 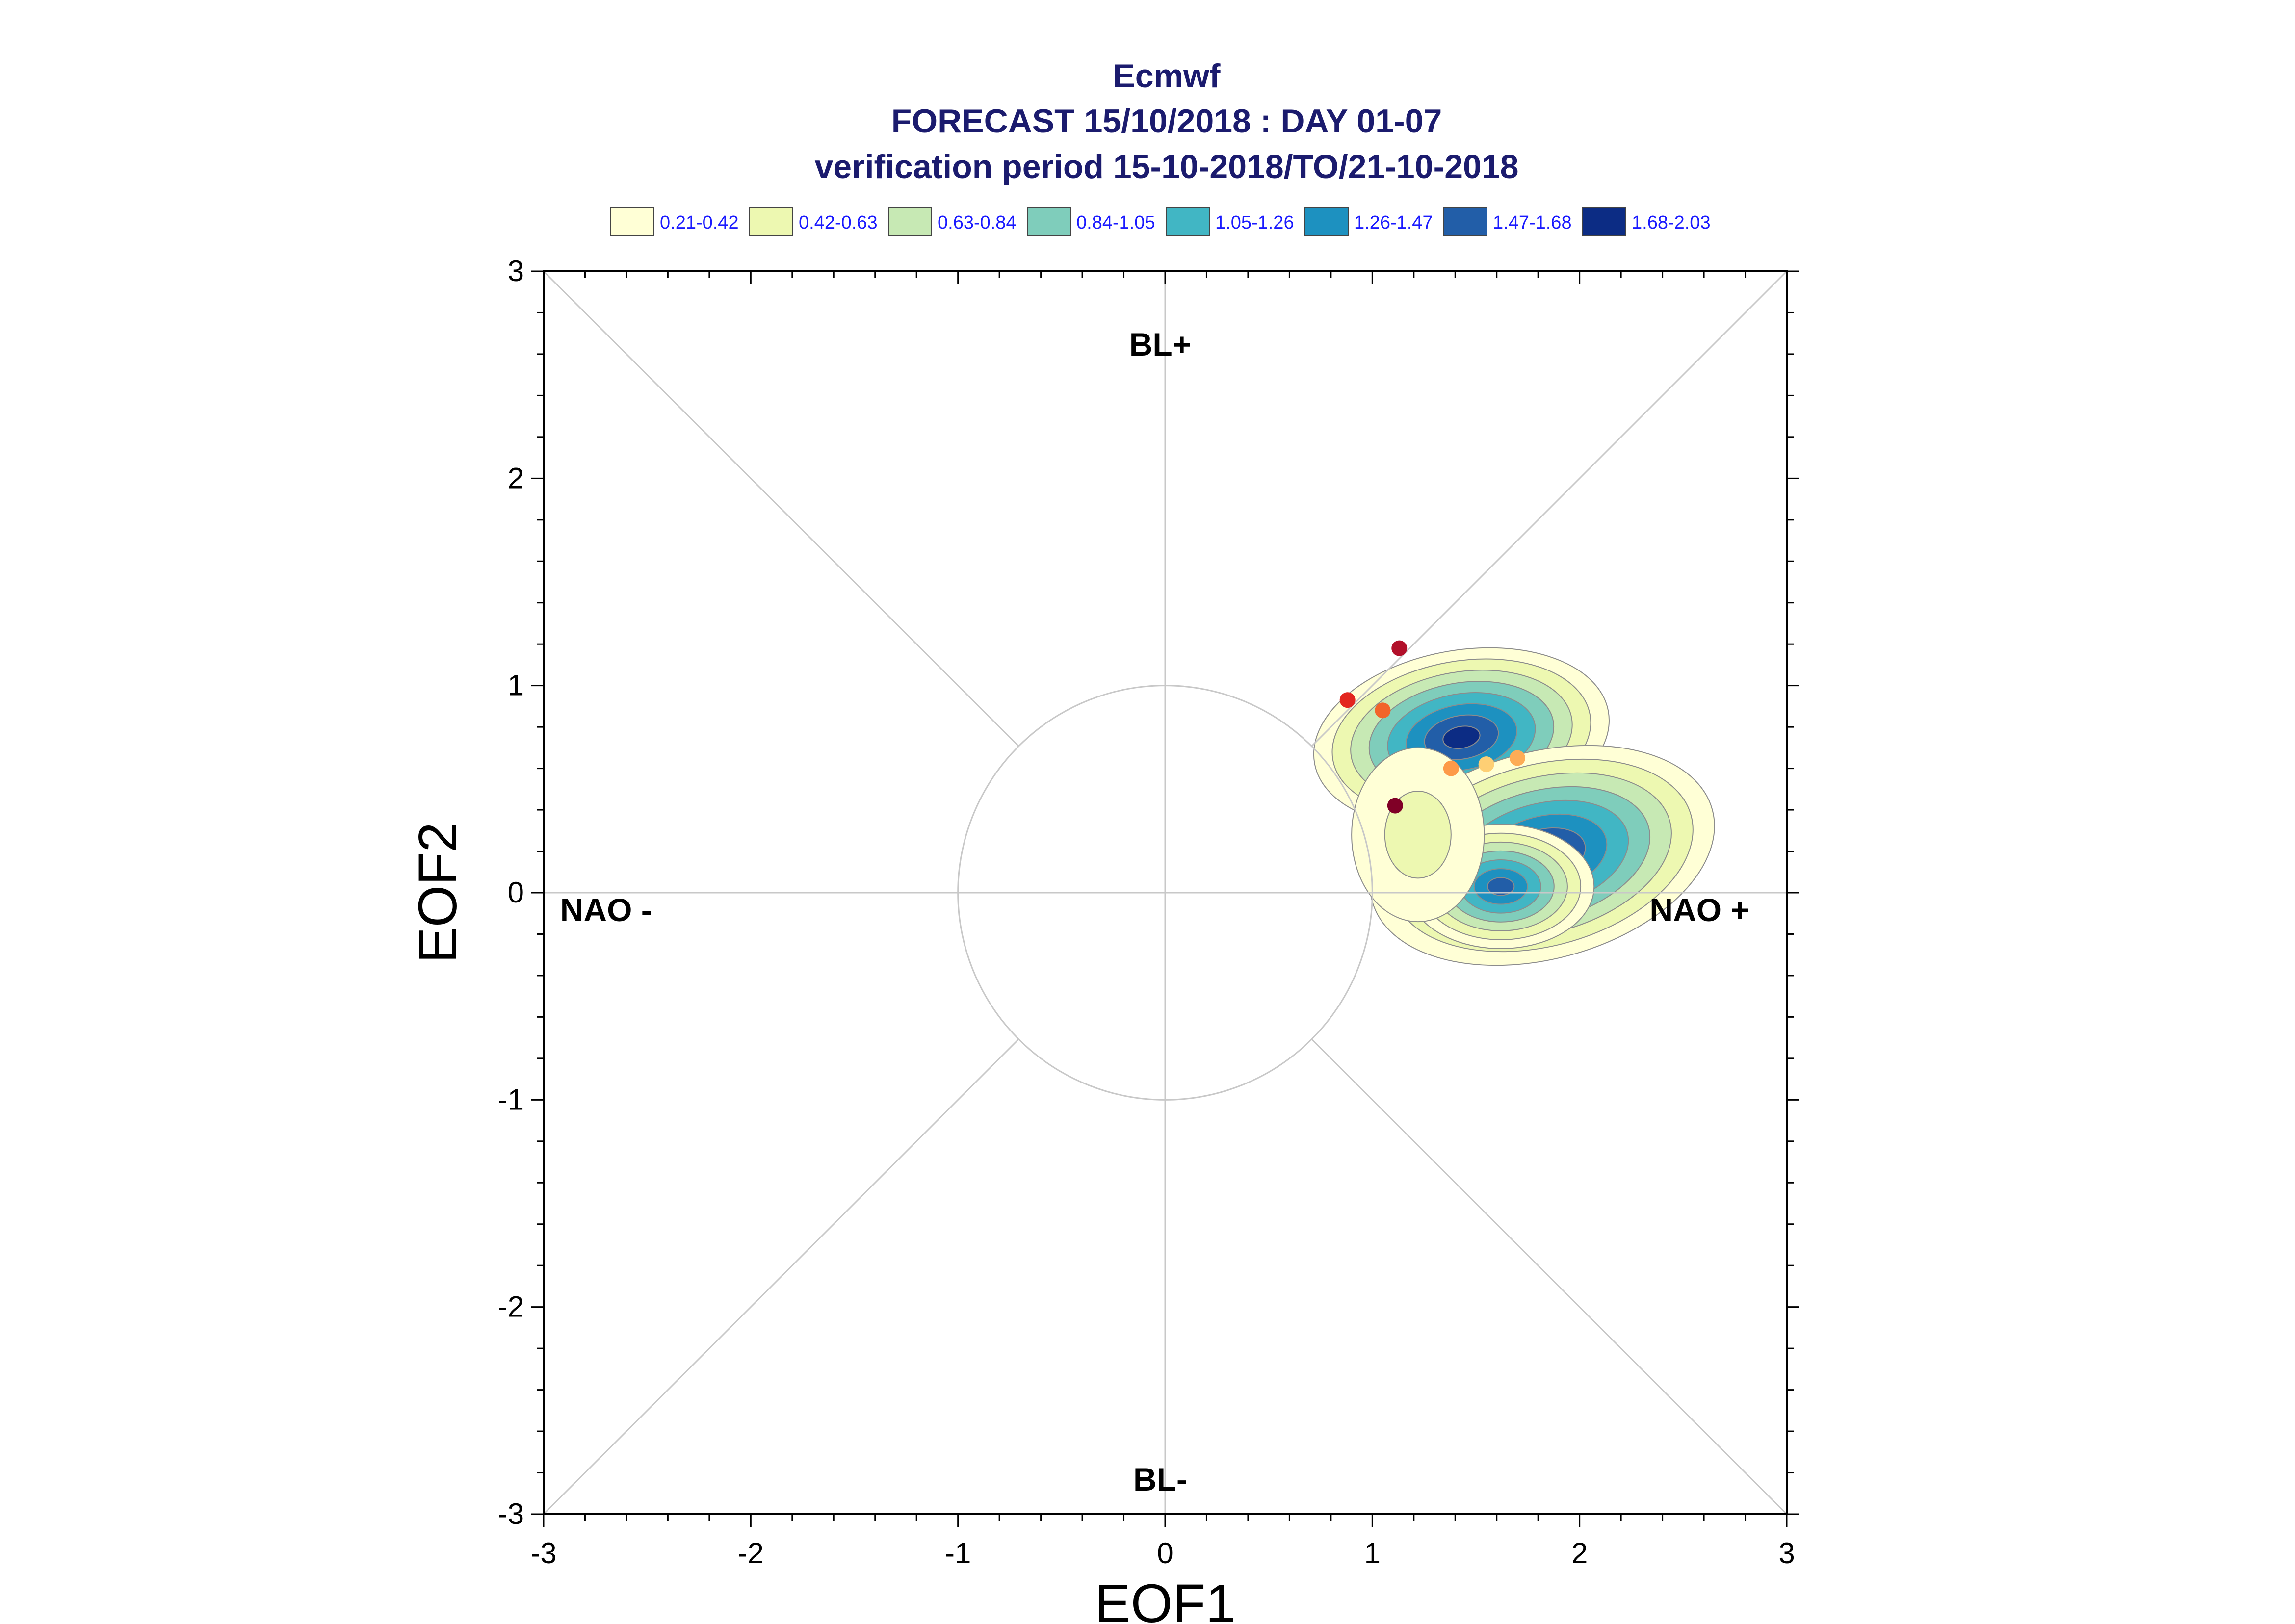 What do you see at coordinates (1167, 76) in the screenshot?
I see `title-line-1: Ecmwf` at bounding box center [1167, 76].